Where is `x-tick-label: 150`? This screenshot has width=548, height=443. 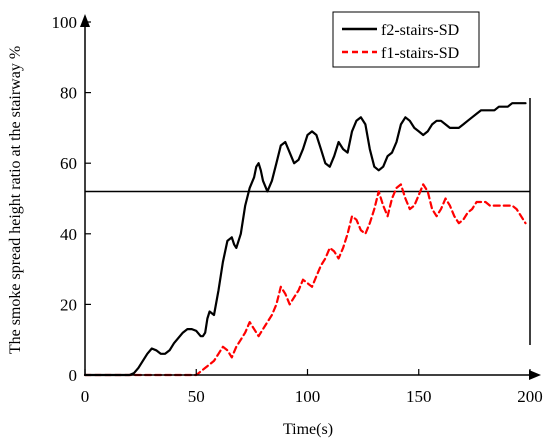 x-tick-label: 150 is located at coordinates (419, 396).